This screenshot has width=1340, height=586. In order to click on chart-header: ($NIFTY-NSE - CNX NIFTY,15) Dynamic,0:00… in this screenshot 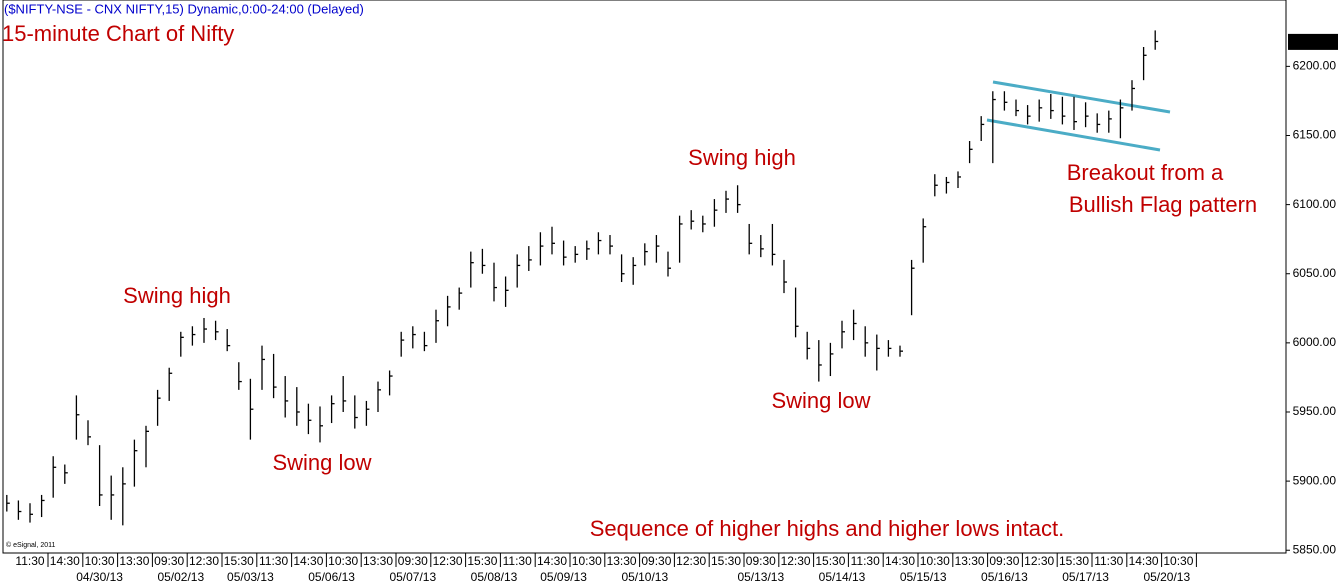, I will do `click(184, 8)`.